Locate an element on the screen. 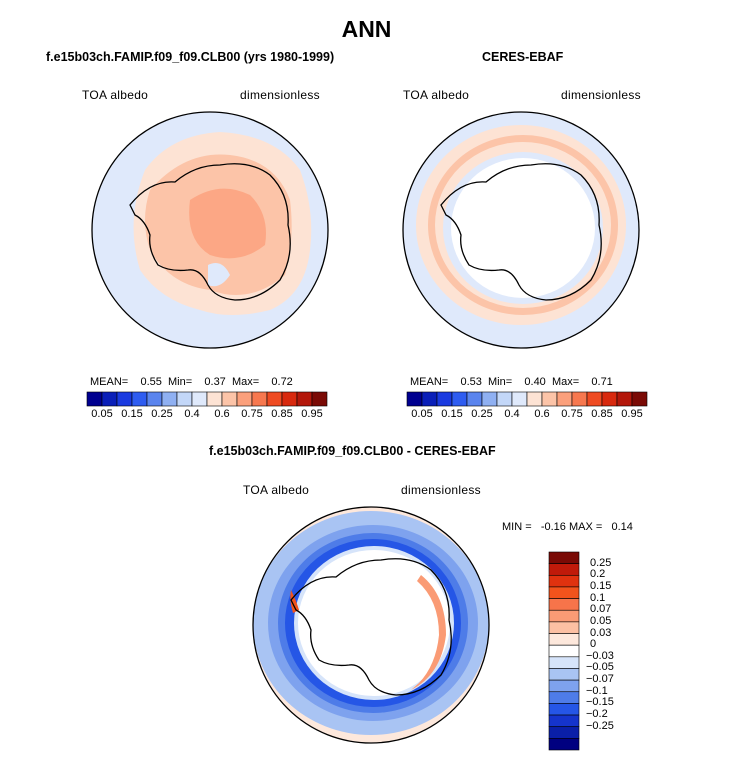 This screenshot has height=760, width=733. panel3-colorbar-tick-label: 0.05 is located at coordinates (601, 620).